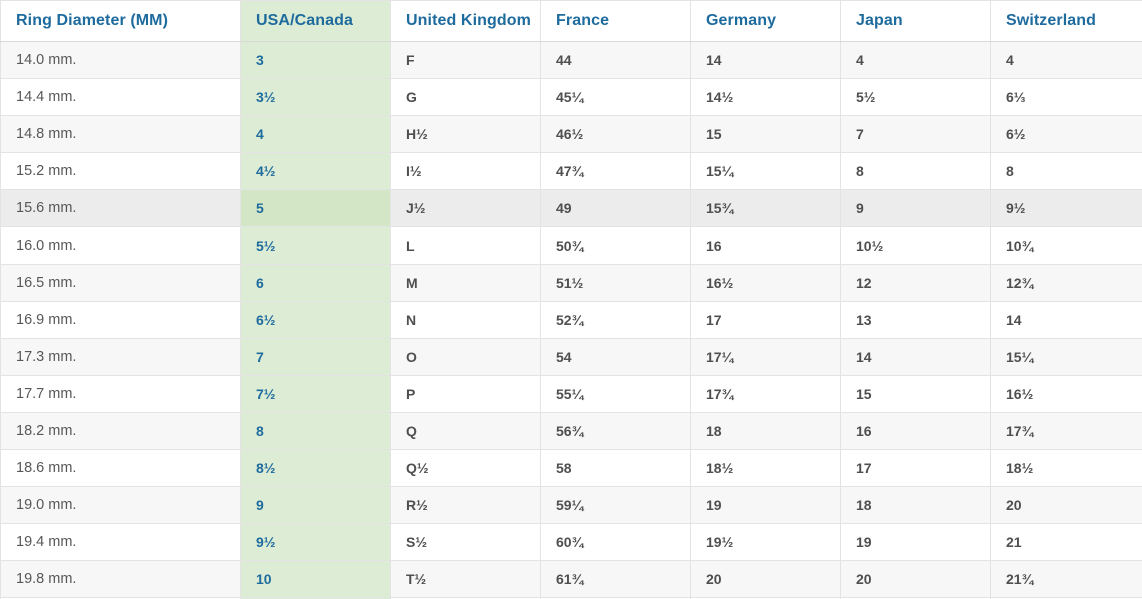  I want to click on cell-diameter: 16.9 mm., so click(120, 319).